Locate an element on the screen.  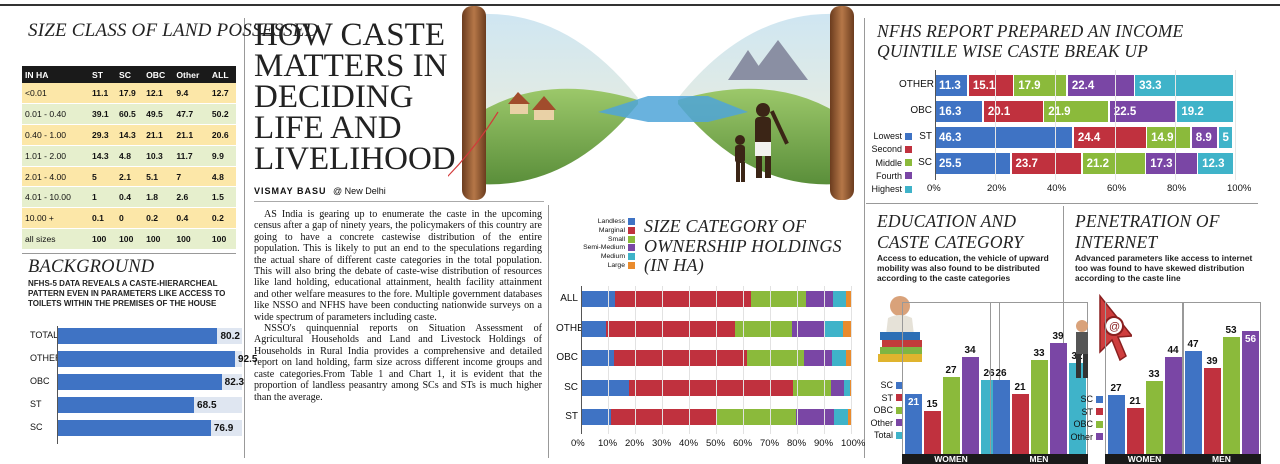
column-divider is located at coordinates (1063, 332).